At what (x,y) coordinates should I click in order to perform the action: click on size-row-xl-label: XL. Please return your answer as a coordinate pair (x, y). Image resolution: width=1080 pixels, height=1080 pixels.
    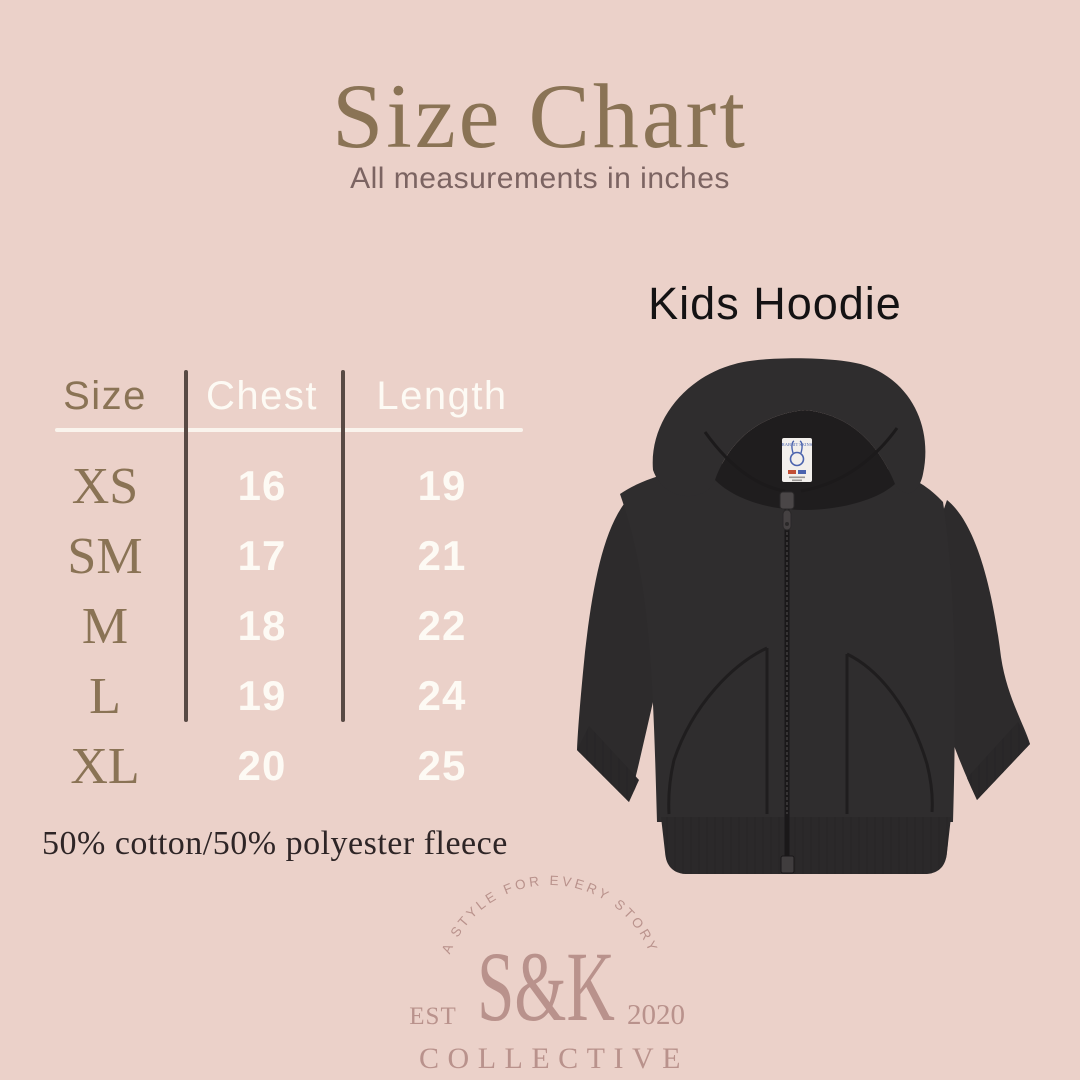
    Looking at the image, I should click on (105, 766).